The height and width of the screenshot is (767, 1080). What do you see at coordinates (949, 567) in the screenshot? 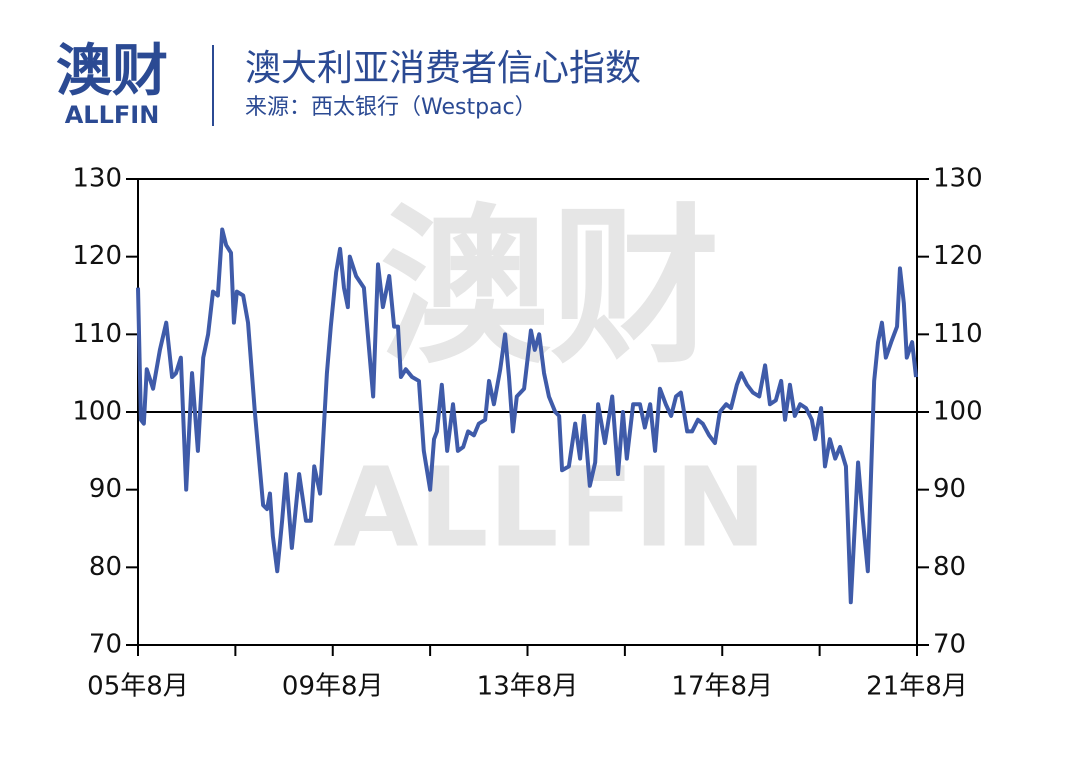
I see `y2-tick-label: 80` at bounding box center [949, 567].